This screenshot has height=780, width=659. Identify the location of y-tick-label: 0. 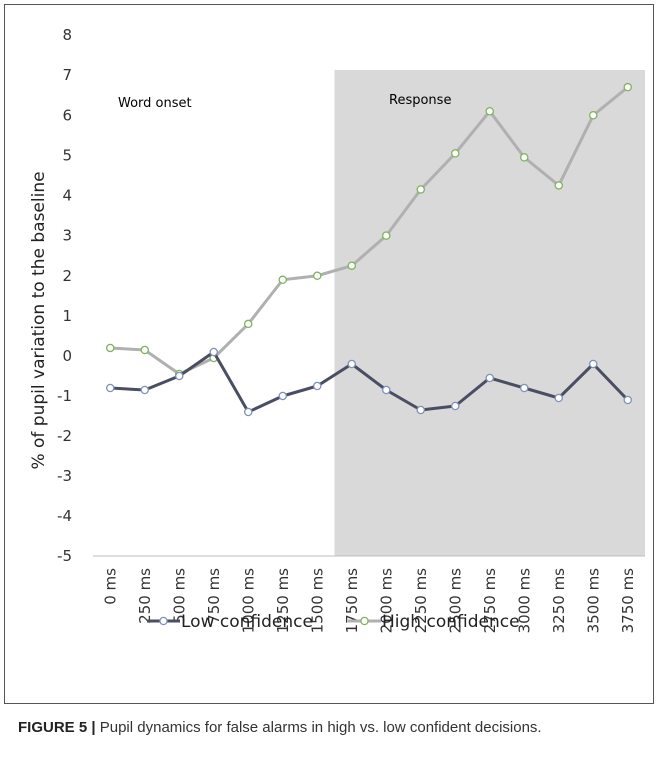
(67, 356).